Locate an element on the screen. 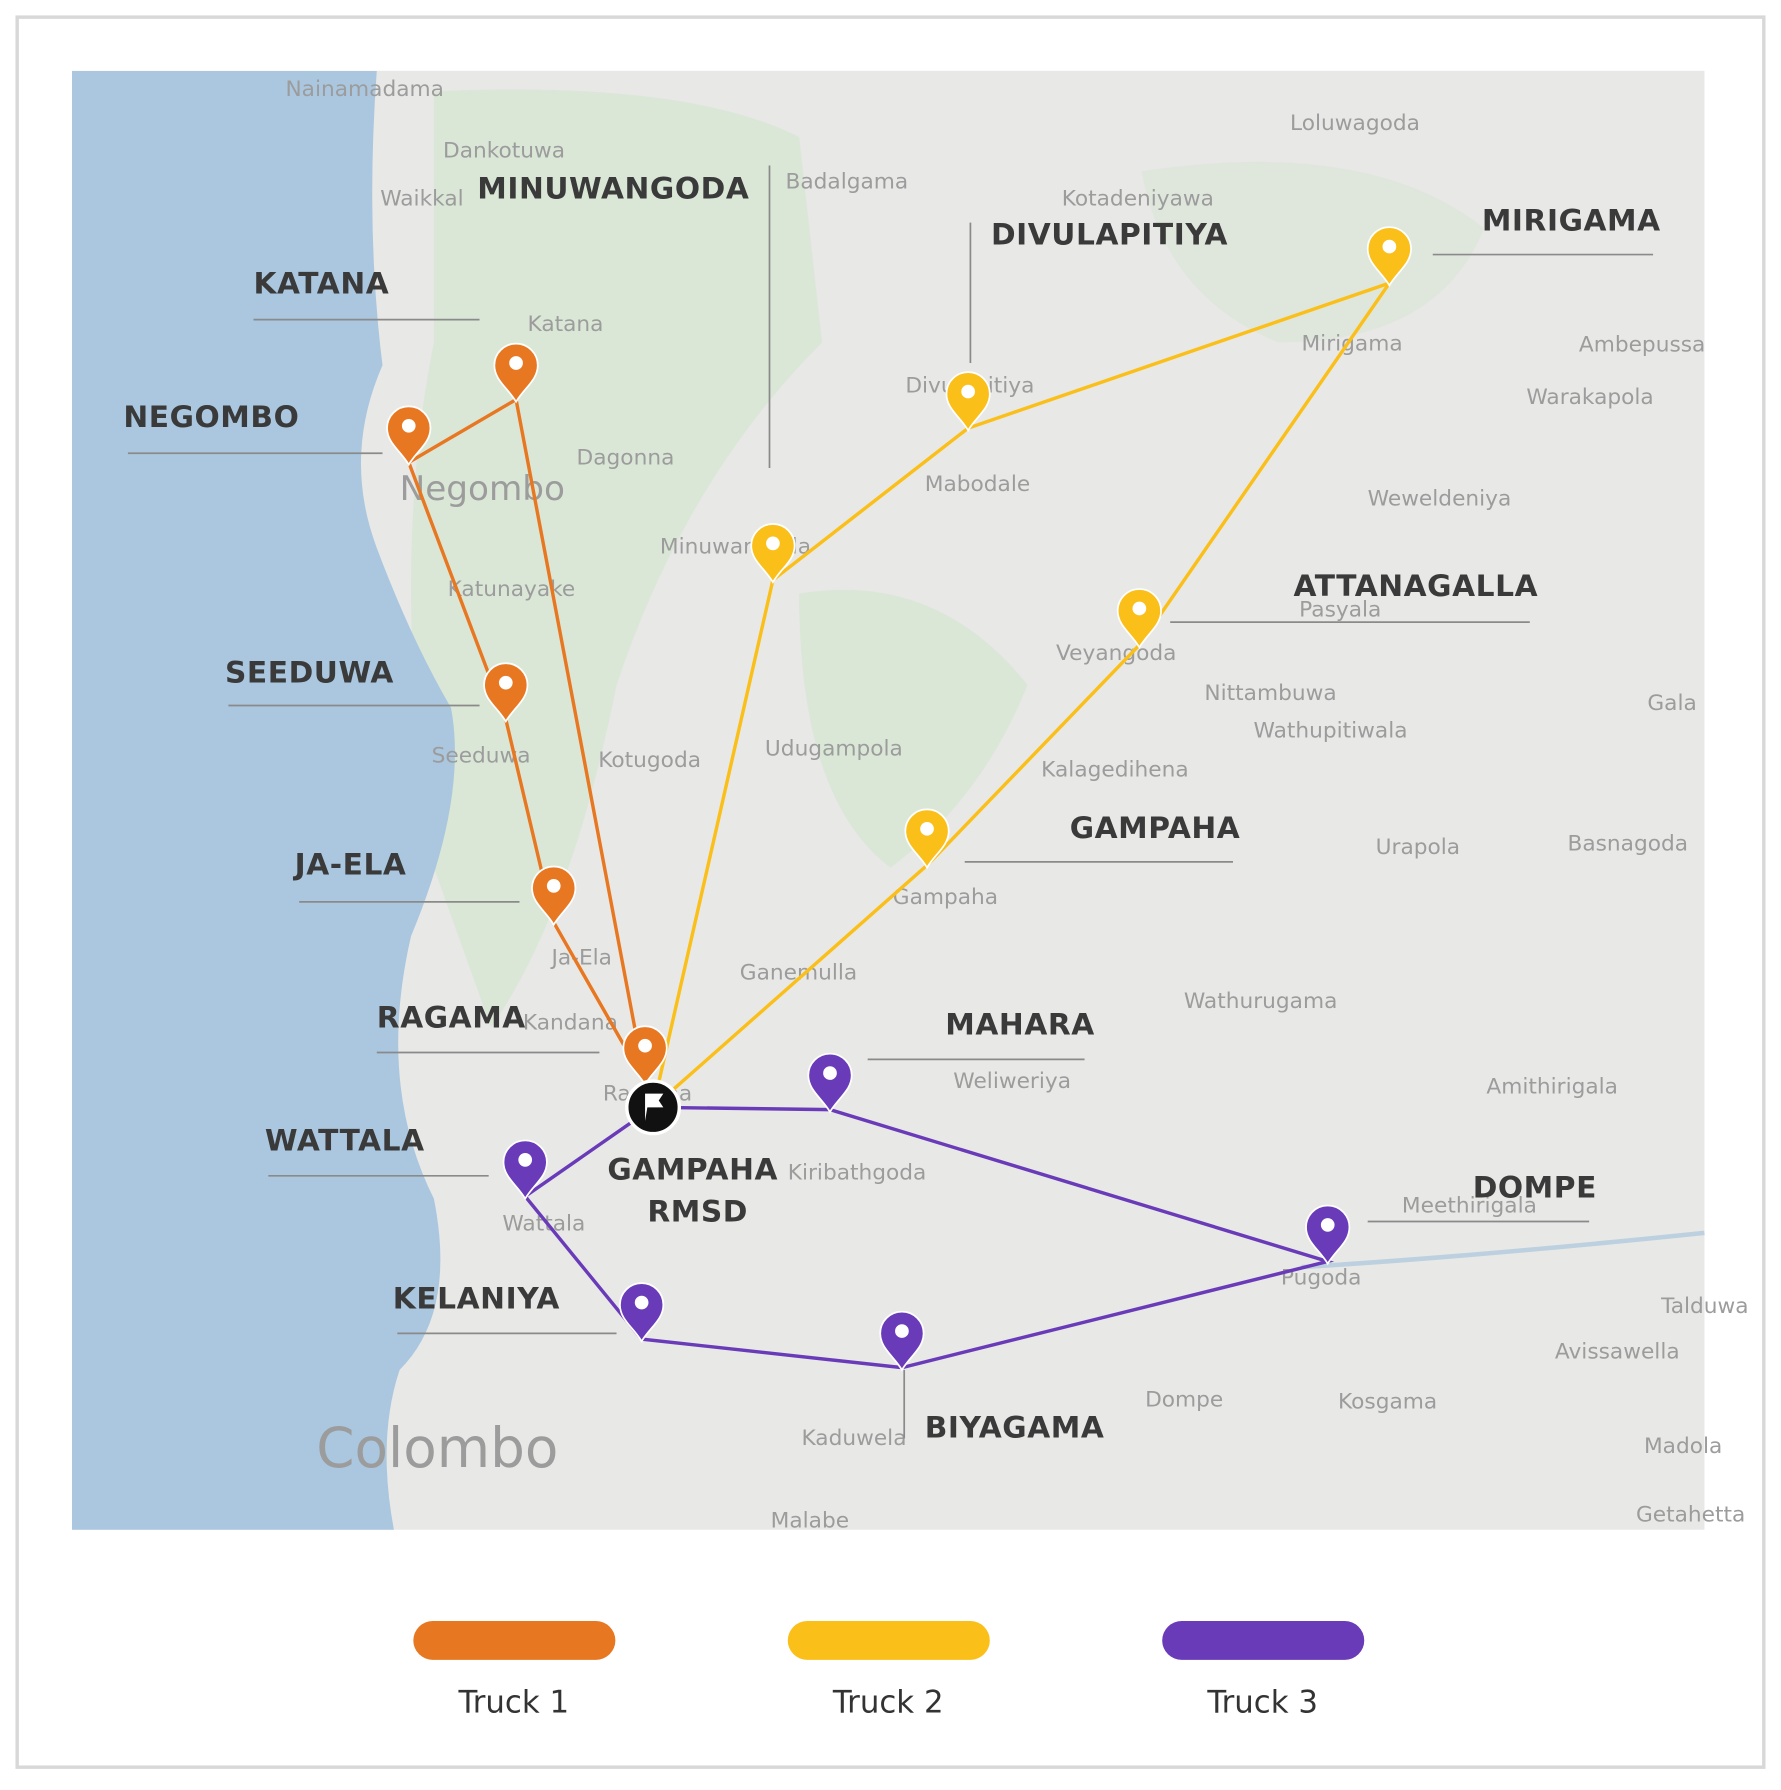  place-label: Weweldeniya is located at coordinates (1440, 499).